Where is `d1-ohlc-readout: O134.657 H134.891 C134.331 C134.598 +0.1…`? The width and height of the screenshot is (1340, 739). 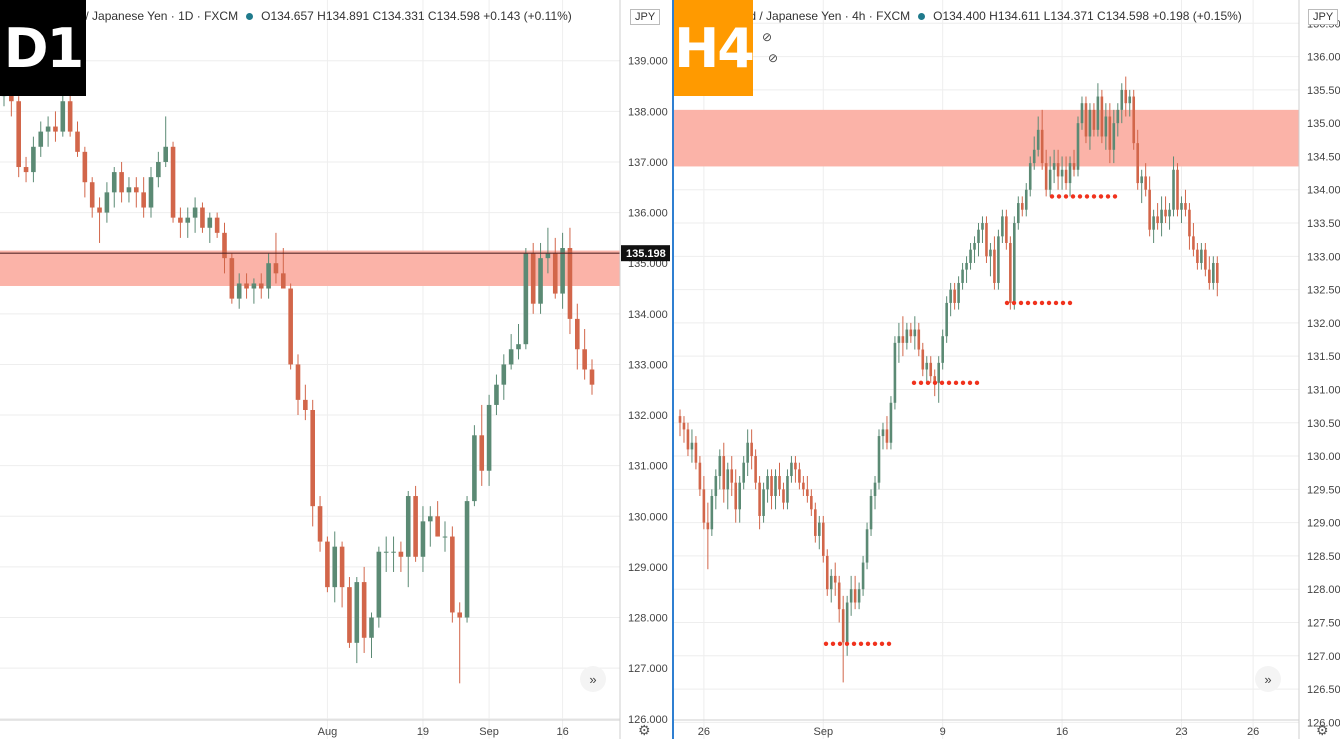
d1-ohlc-readout: O134.657 H134.891 C134.331 C134.598 +0.1… is located at coordinates (416, 16).